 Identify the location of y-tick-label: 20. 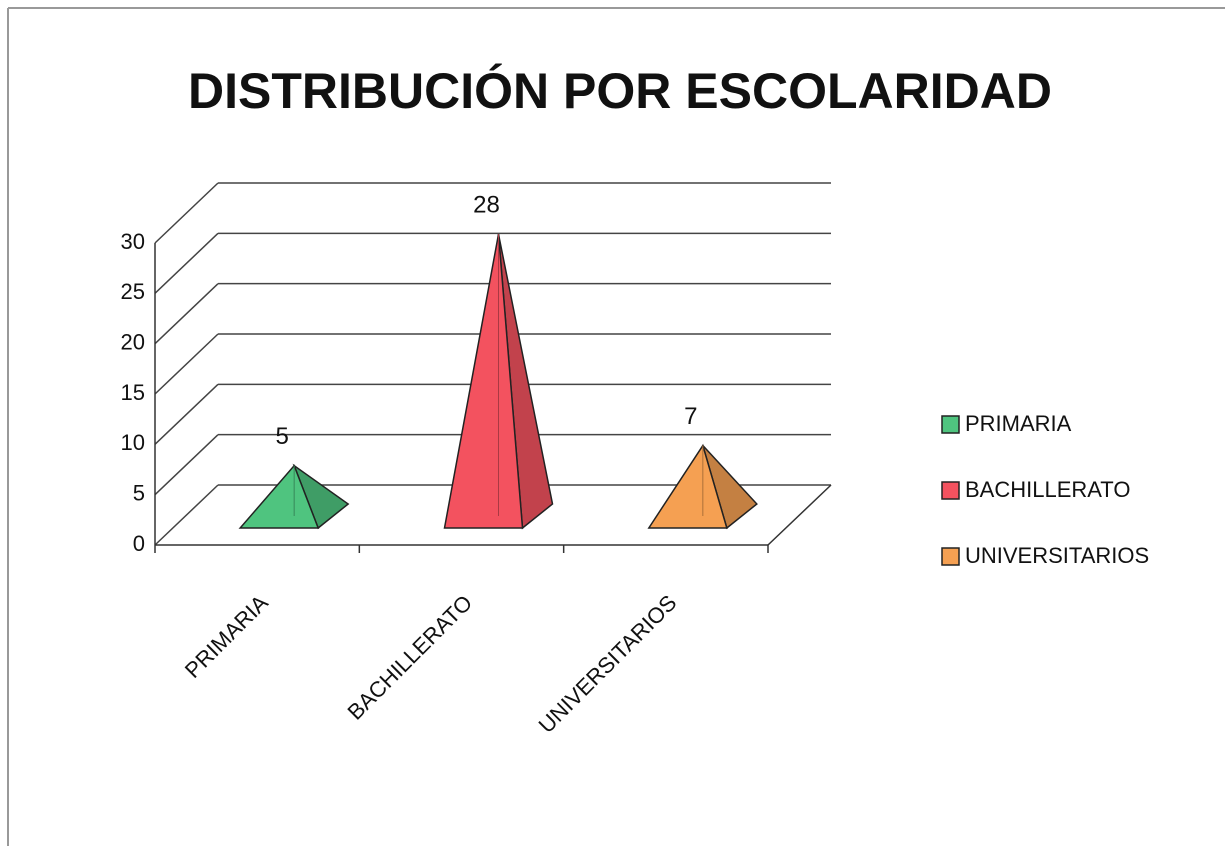
(133, 341).